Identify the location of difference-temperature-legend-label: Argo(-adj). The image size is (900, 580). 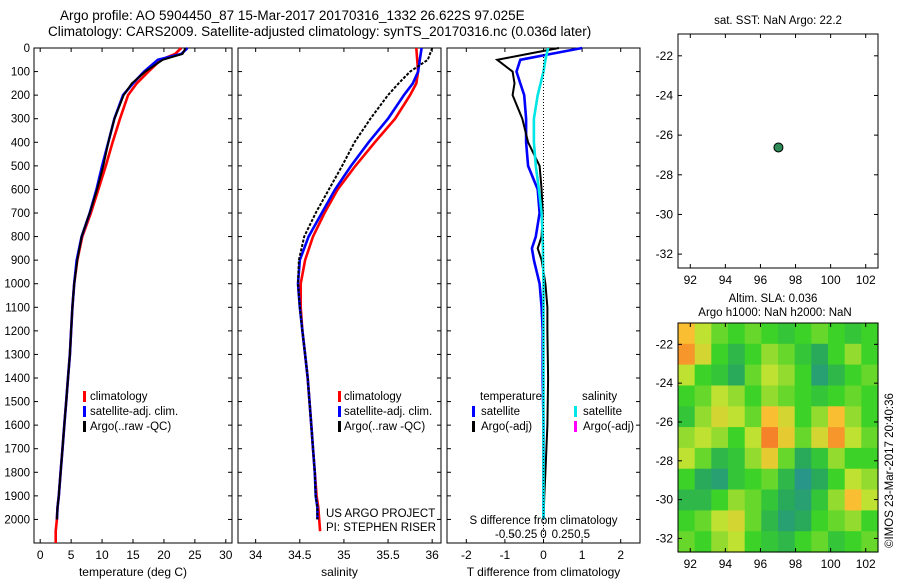
(506, 427).